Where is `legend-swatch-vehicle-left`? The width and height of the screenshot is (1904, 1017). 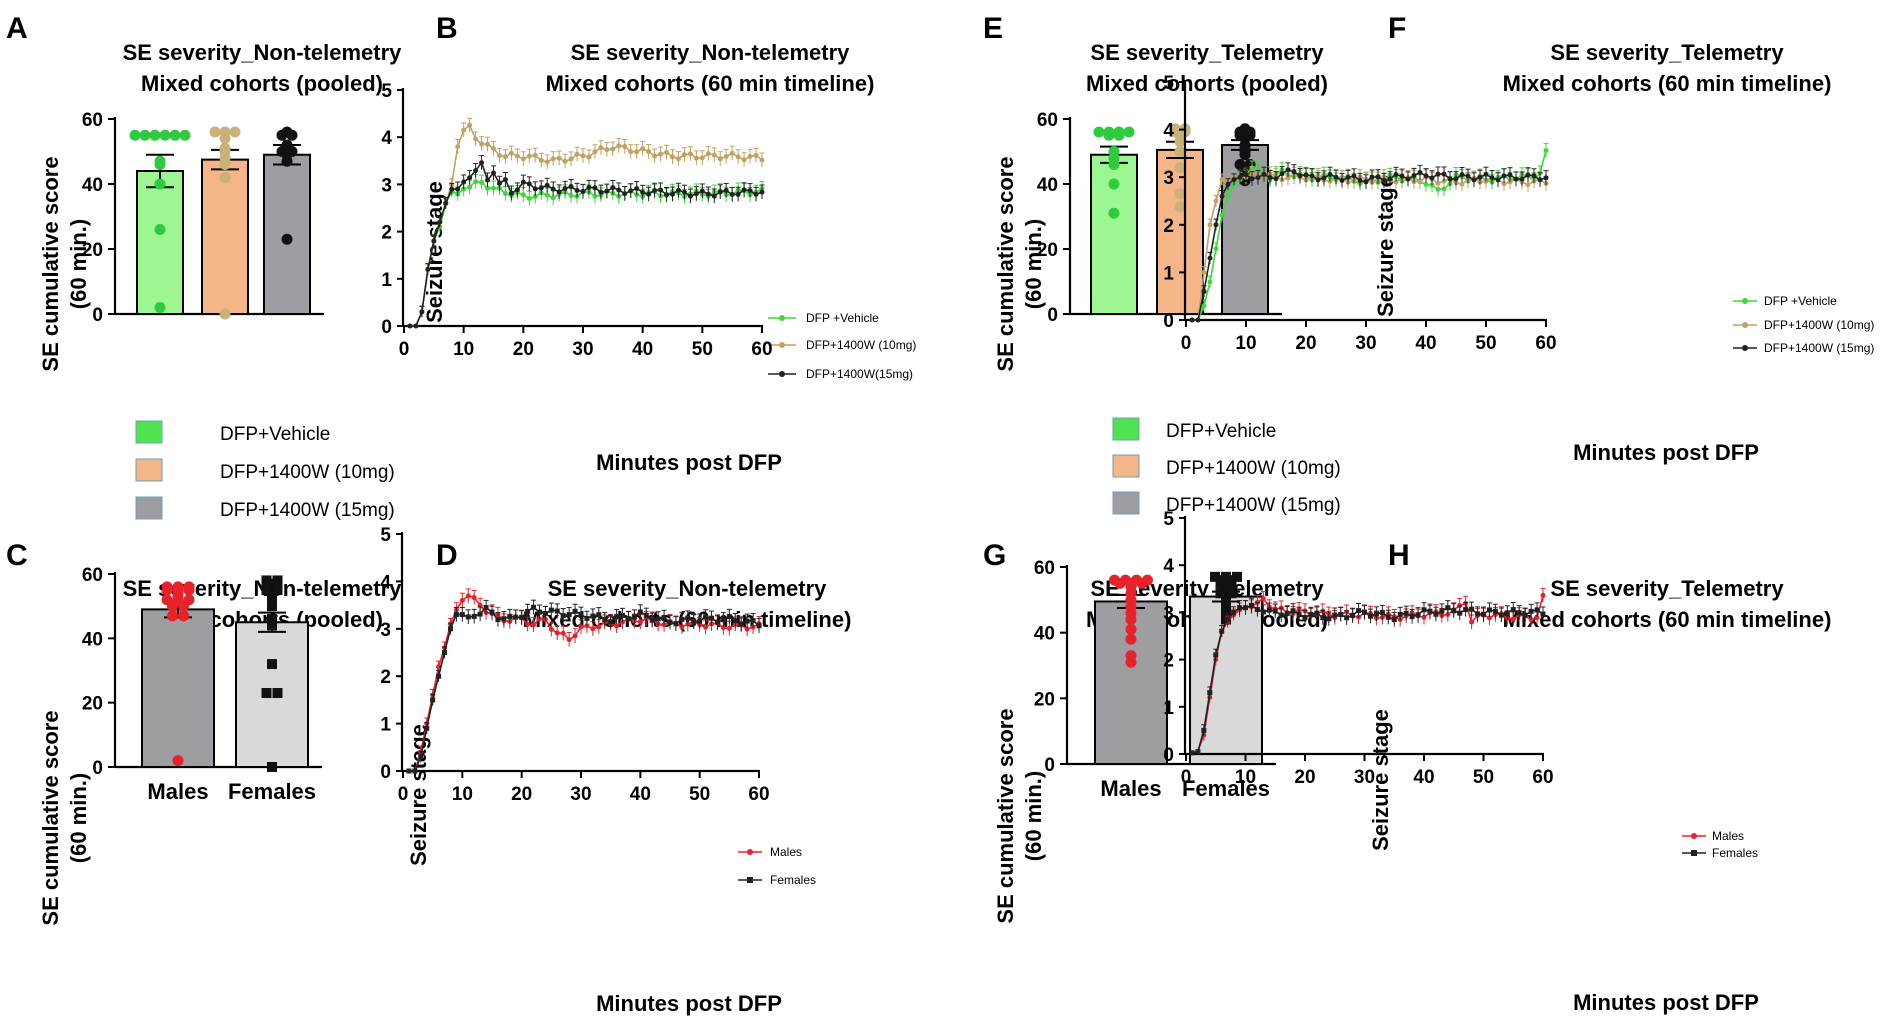
legend-swatch-vehicle-left is located at coordinates (149, 432).